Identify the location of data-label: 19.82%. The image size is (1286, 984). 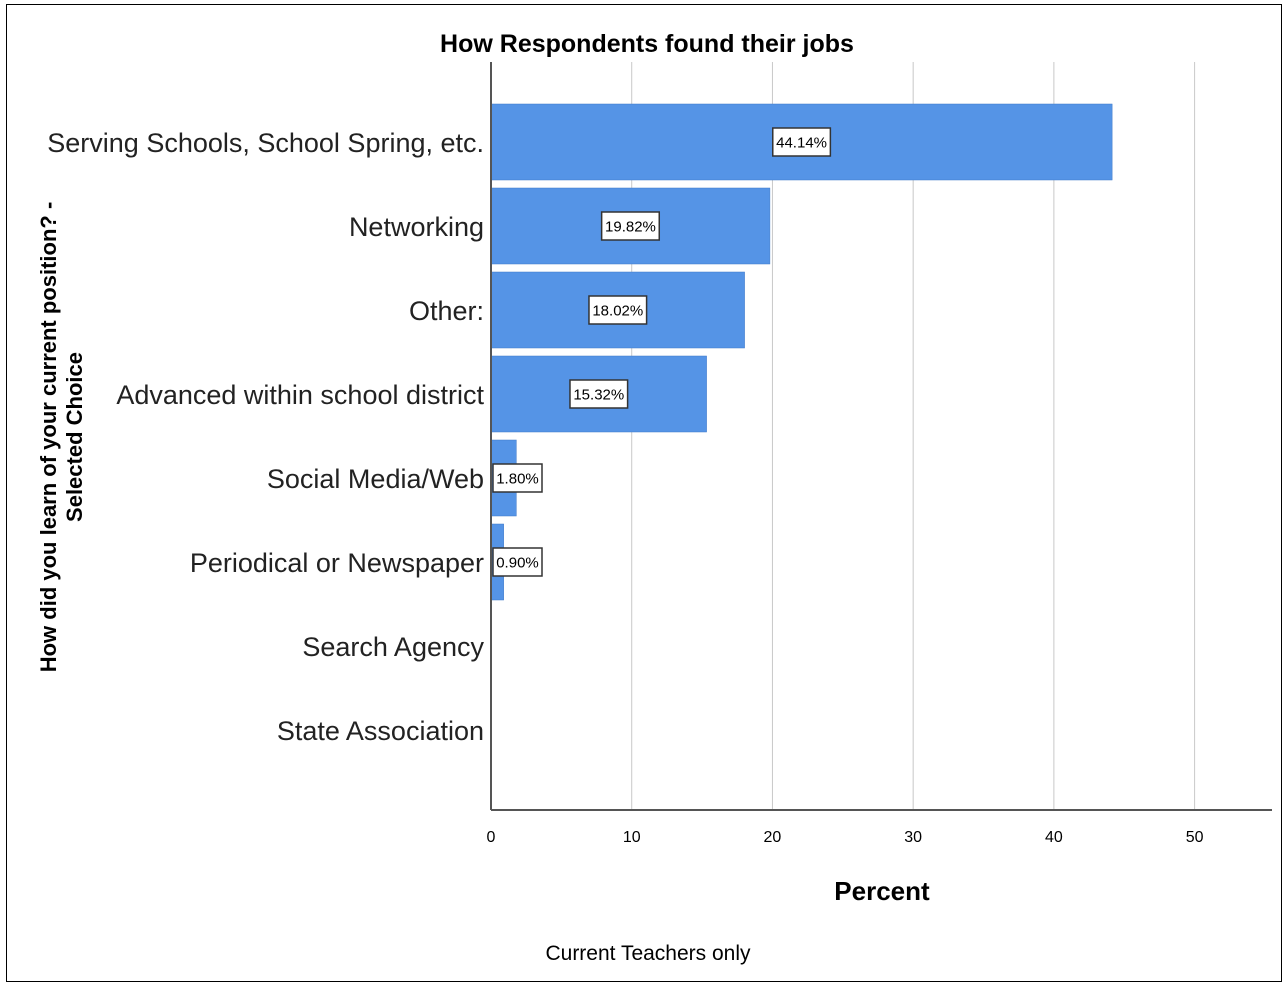
(630, 226).